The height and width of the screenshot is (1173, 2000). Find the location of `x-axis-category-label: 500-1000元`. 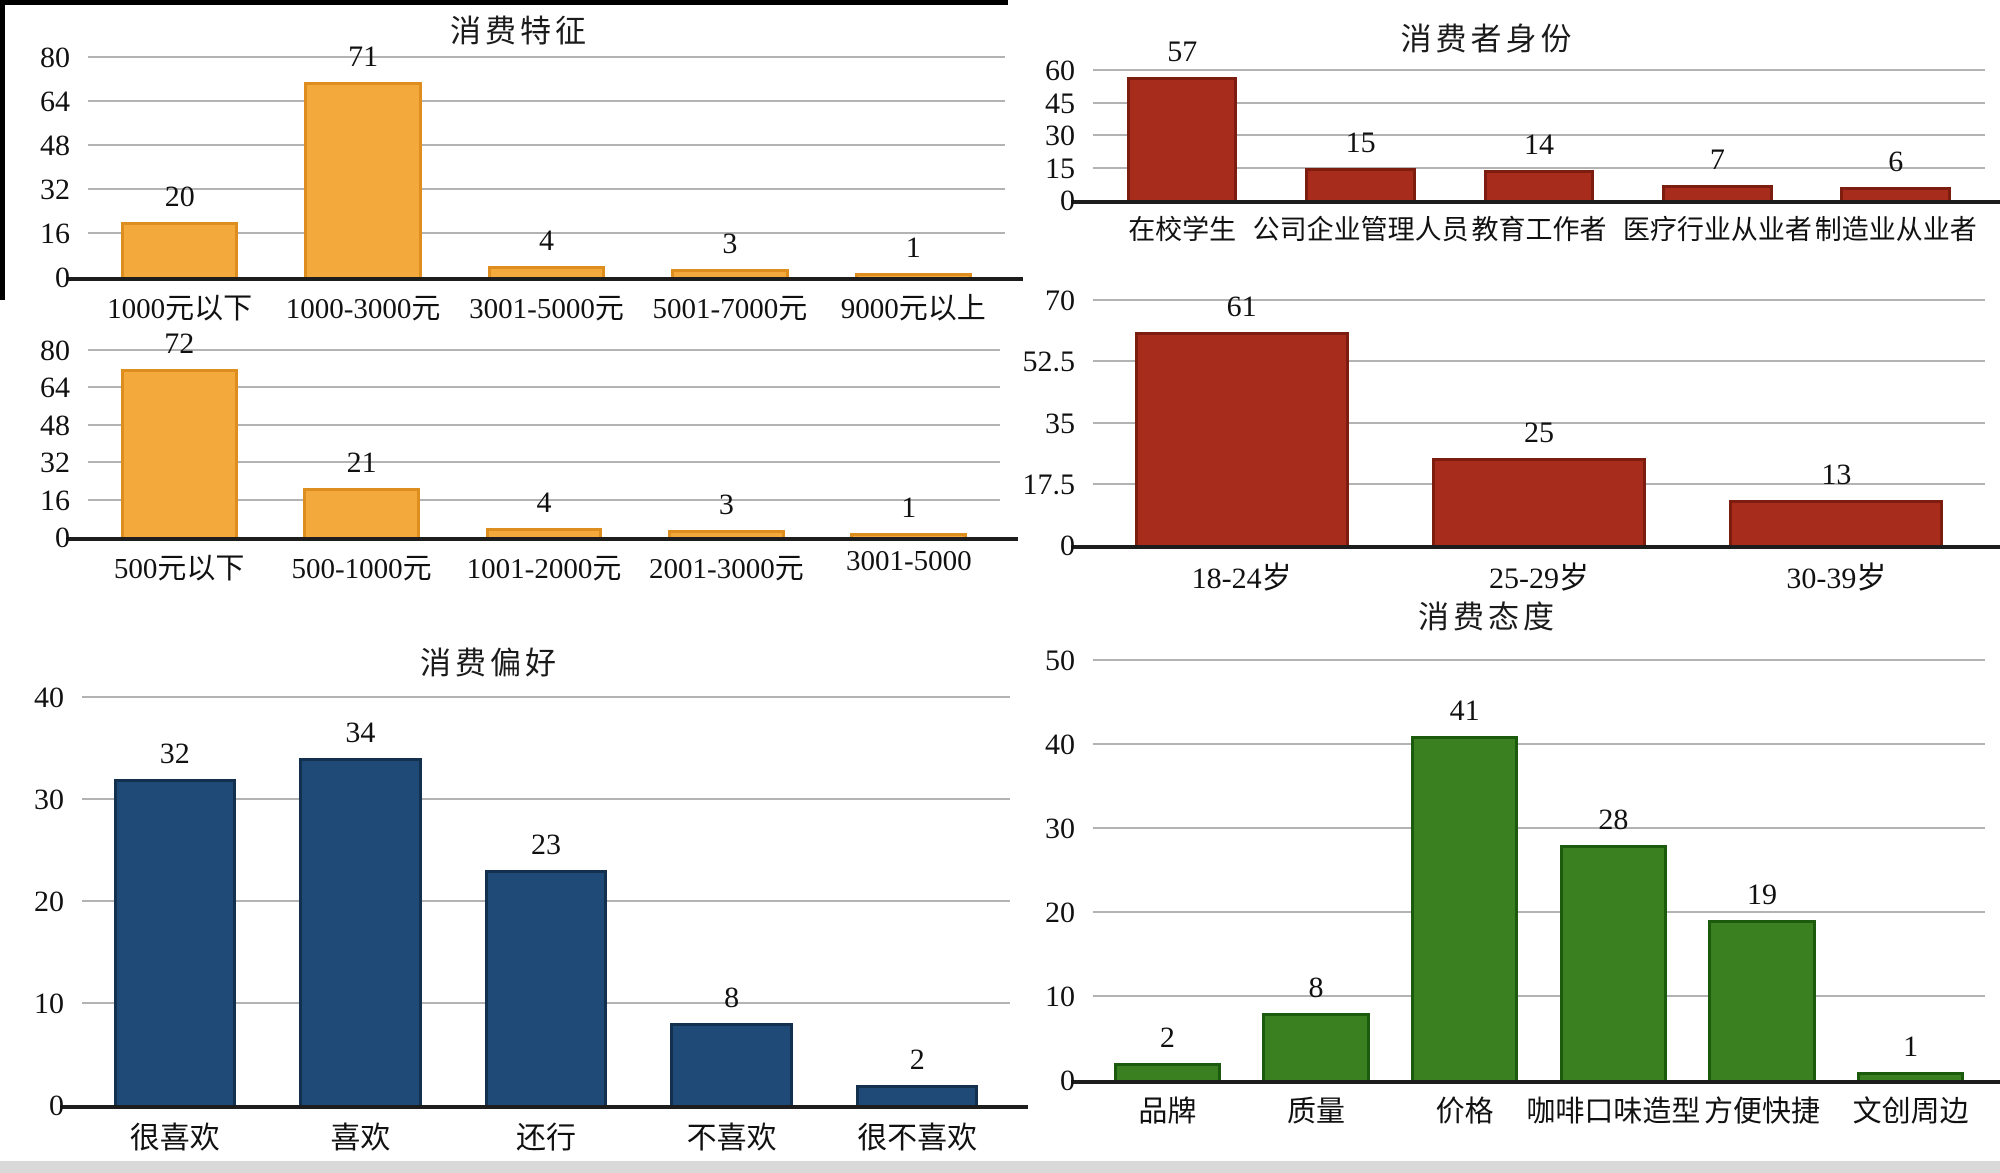

x-axis-category-label: 500-1000元 is located at coordinates (361, 569).